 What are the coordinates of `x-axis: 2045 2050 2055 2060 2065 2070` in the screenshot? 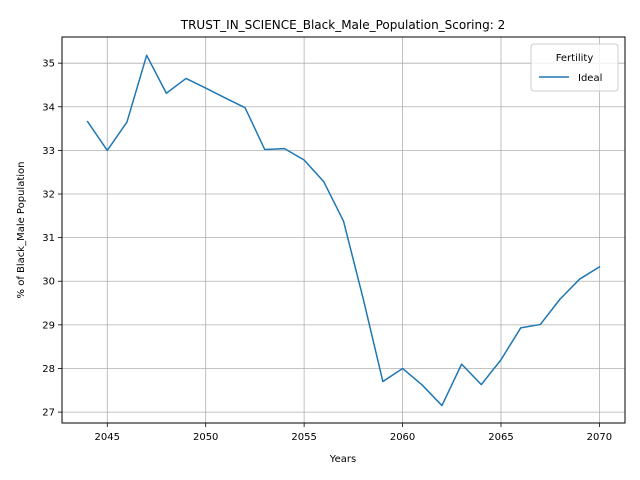 It's located at (353, 433).